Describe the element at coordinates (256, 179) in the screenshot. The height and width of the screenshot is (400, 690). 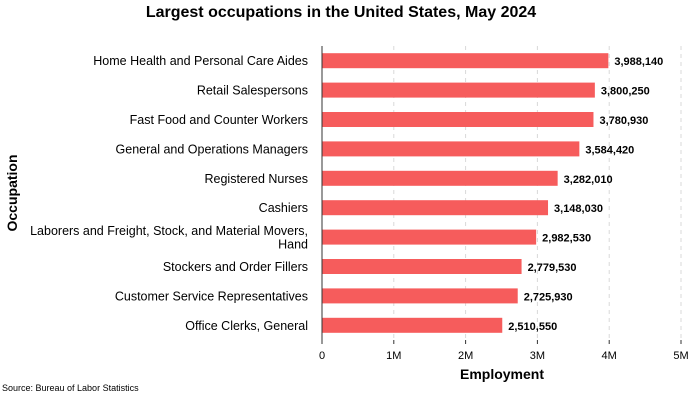
I see `category-label: Registered Nurses` at that location.